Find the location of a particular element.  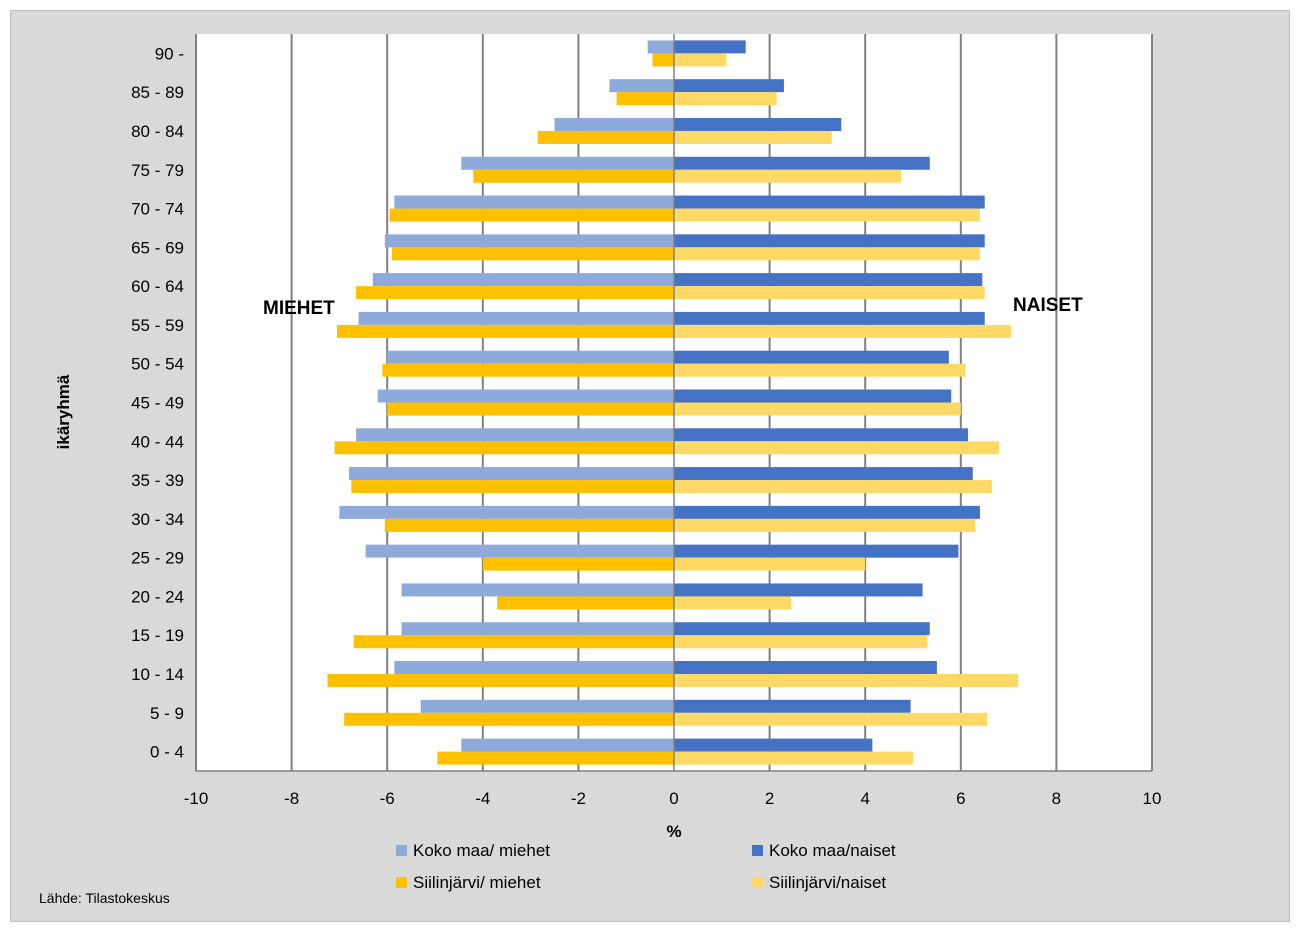

x-tick-label: 4 is located at coordinates (864, 798).